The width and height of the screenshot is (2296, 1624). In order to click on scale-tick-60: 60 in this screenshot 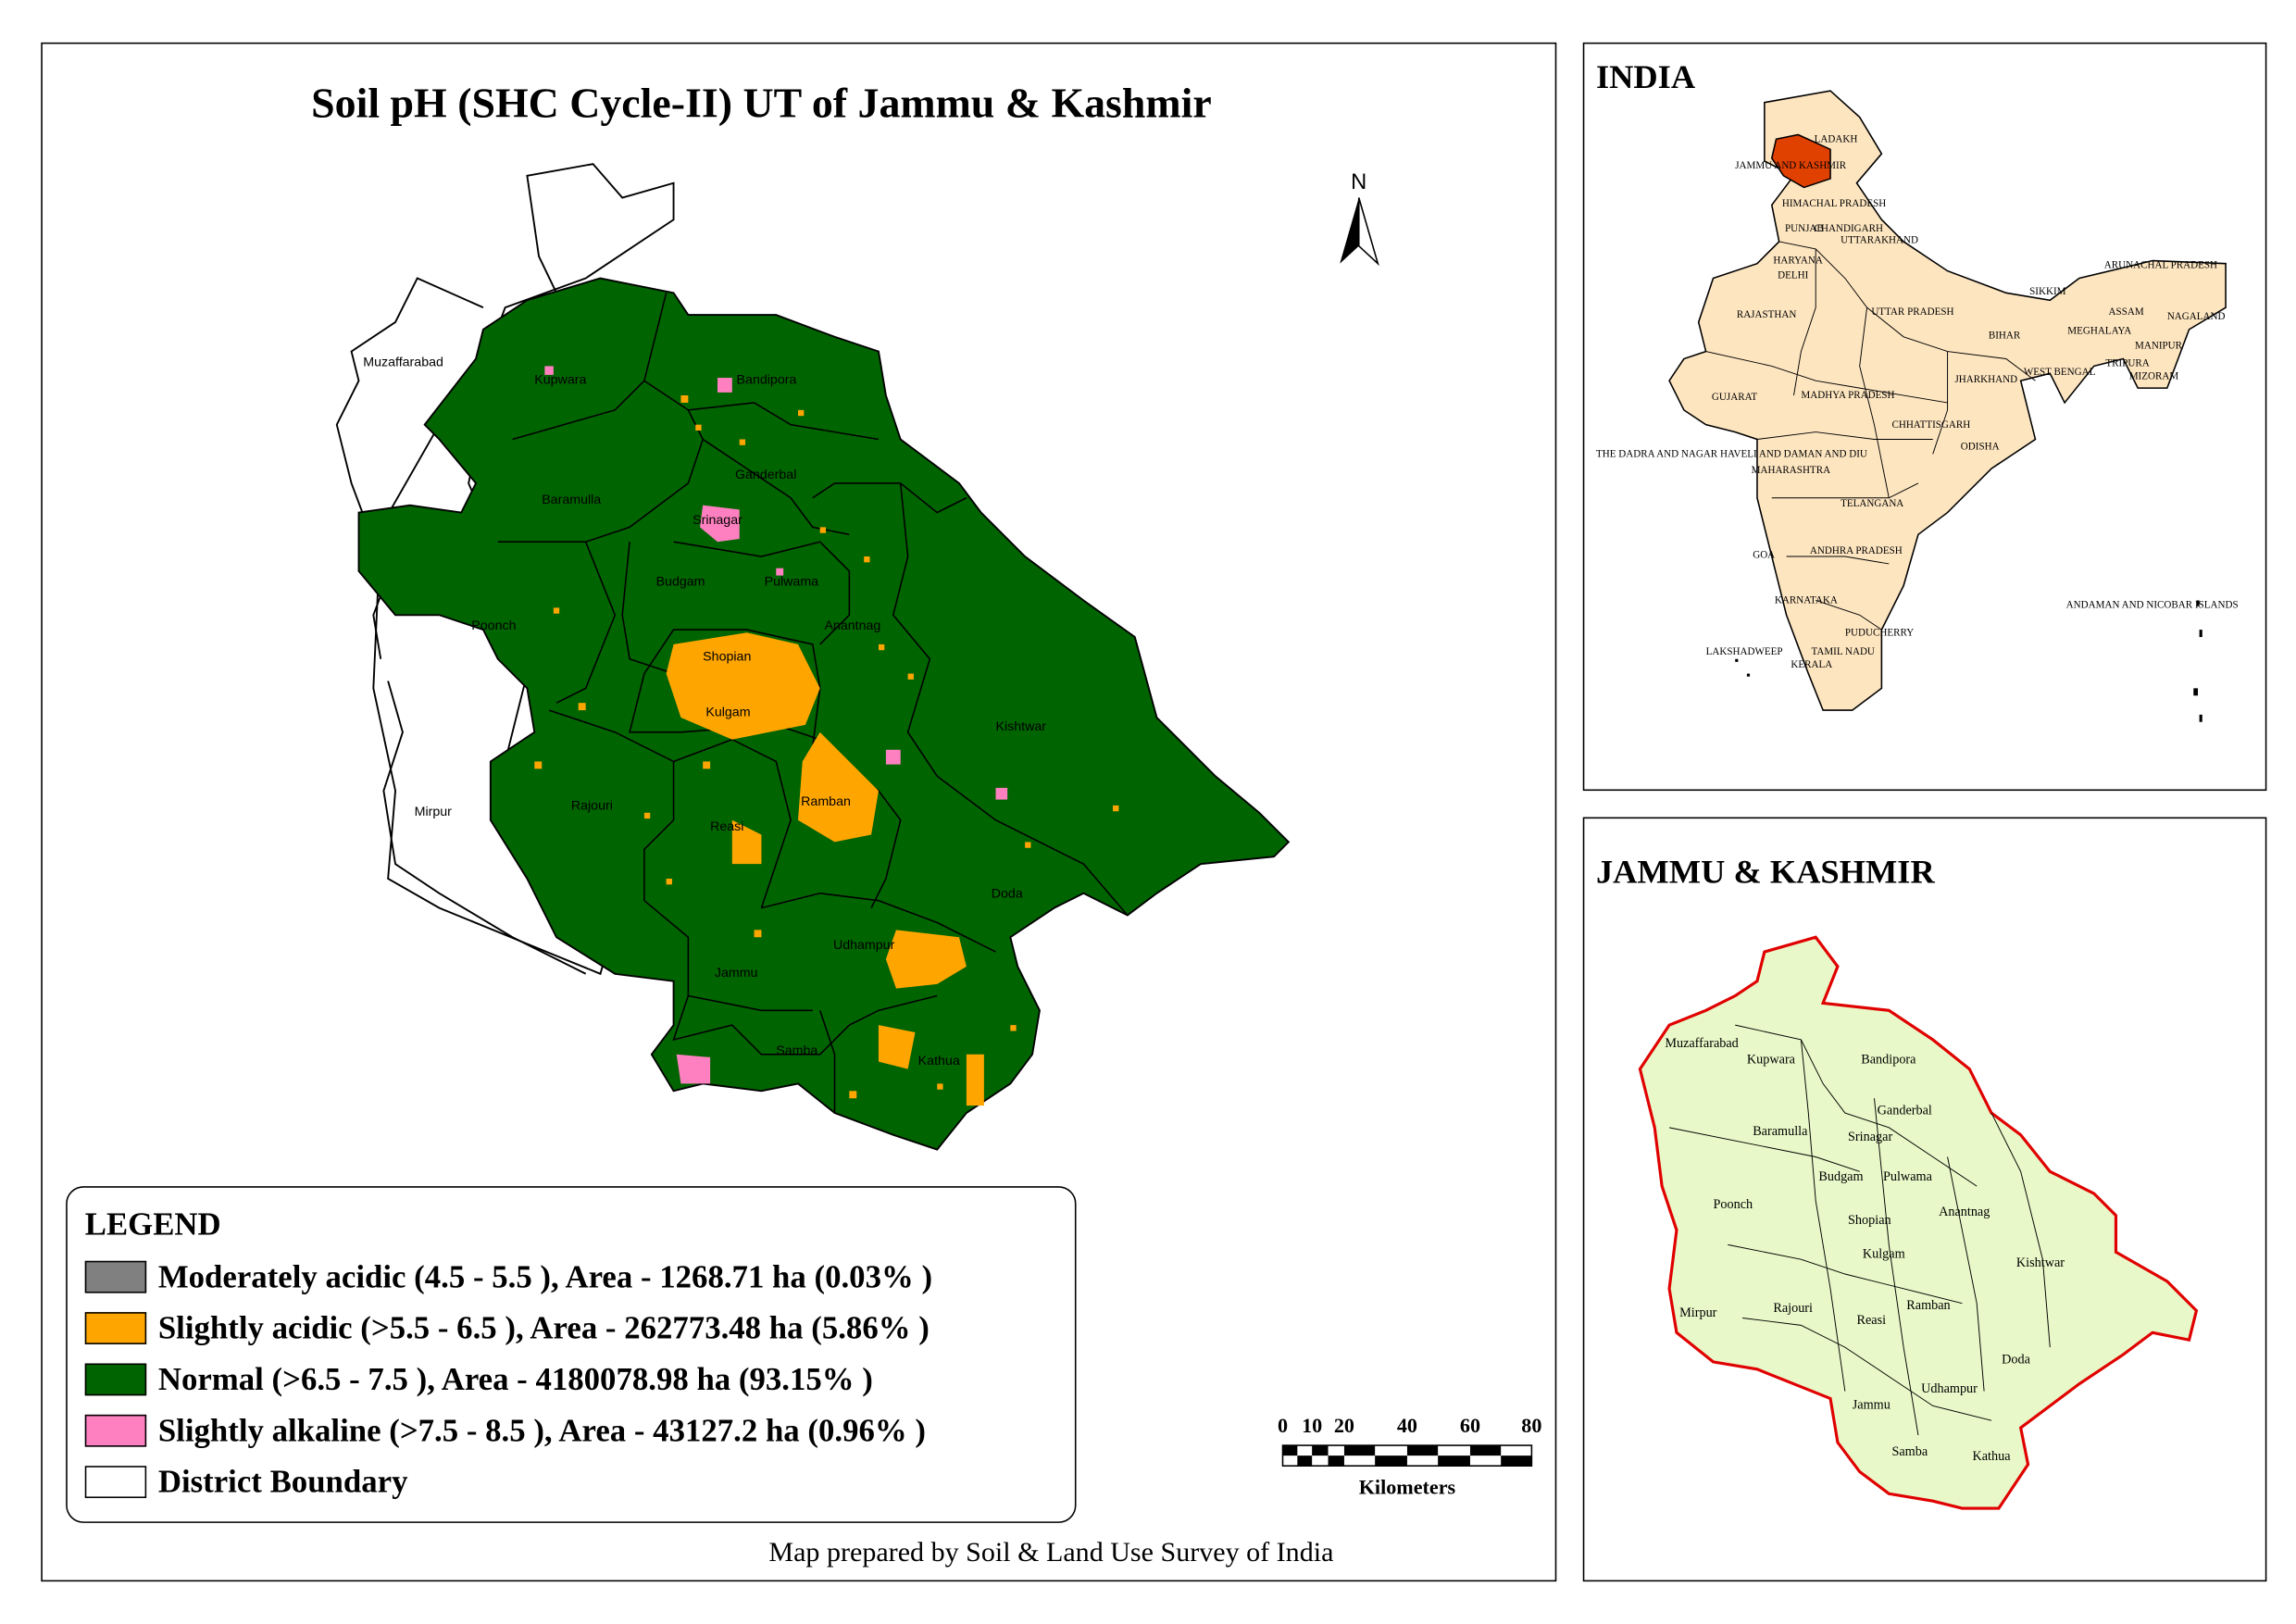, I will do `click(1470, 1425)`.